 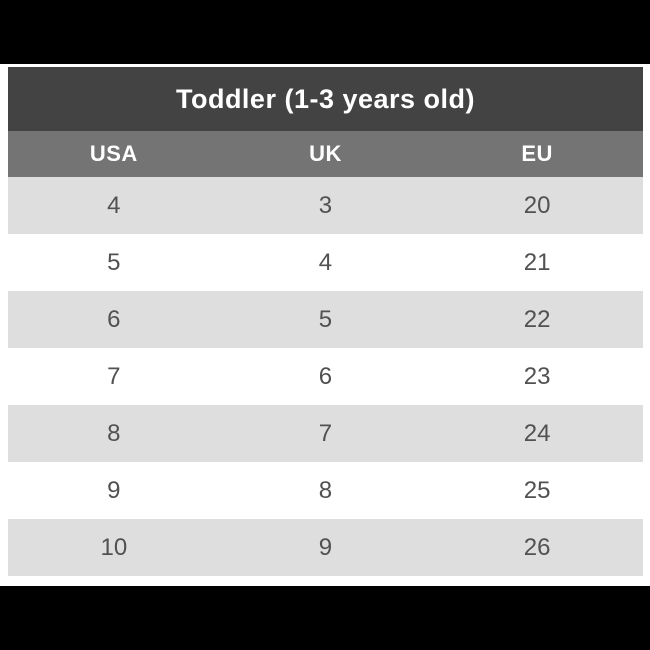 What do you see at coordinates (114, 154) in the screenshot?
I see `column-header-usa: USA` at bounding box center [114, 154].